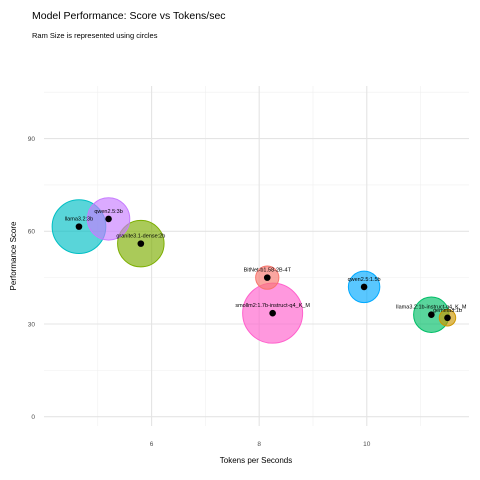  What do you see at coordinates (95, 35) in the screenshot?
I see `chart-subtitle: Ram Size is represented using circles` at bounding box center [95, 35].